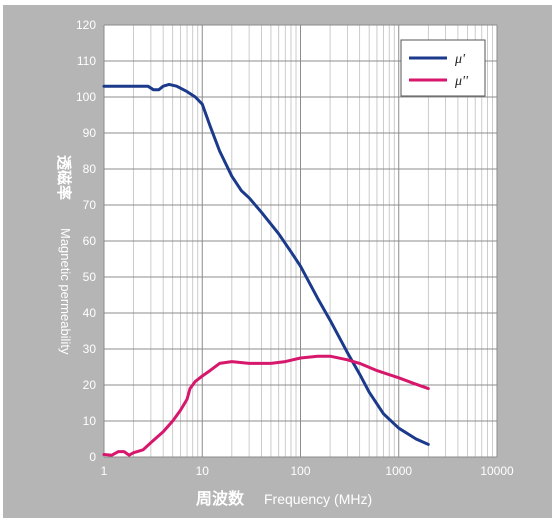 The width and height of the screenshot is (557, 523). What do you see at coordinates (90, 205) in the screenshot?
I see `y-tick-label: 70` at bounding box center [90, 205].